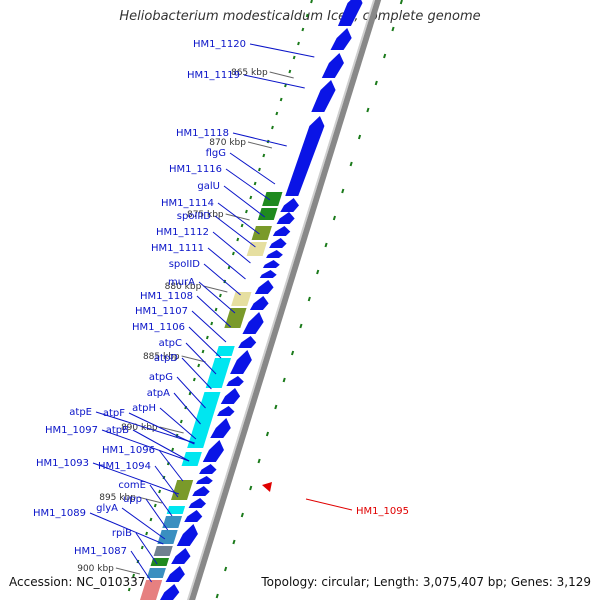 The height and width of the screenshot is (600, 600). I want to click on gene-label: HM1_1107, so click(161, 311).